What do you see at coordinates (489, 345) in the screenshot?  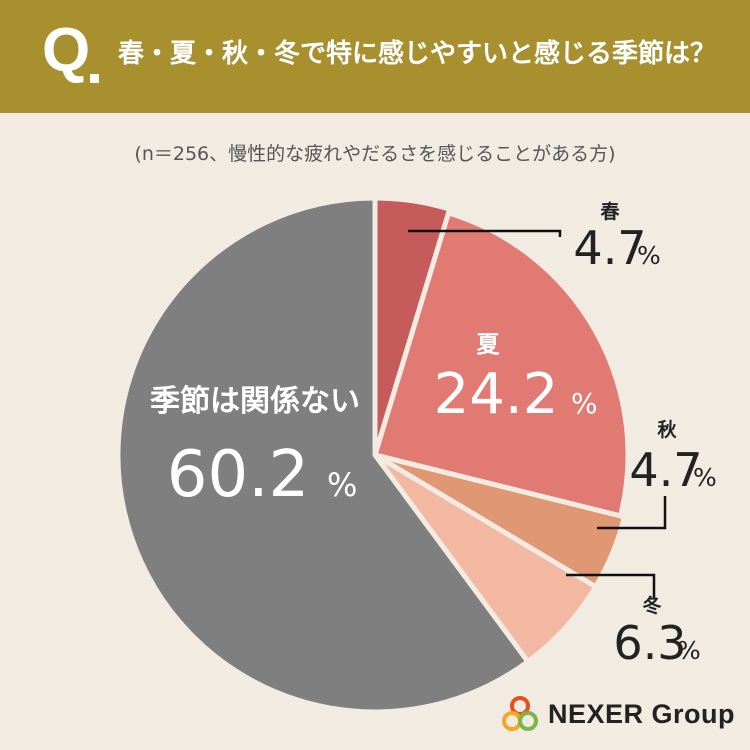 I see `slice-label-summer: 夏` at bounding box center [489, 345].